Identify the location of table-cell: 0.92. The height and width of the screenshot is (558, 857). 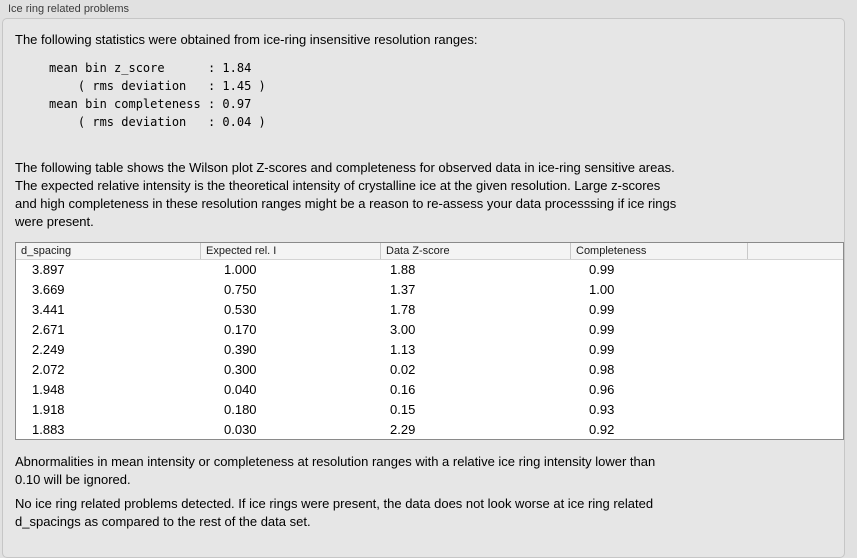
(602, 429).